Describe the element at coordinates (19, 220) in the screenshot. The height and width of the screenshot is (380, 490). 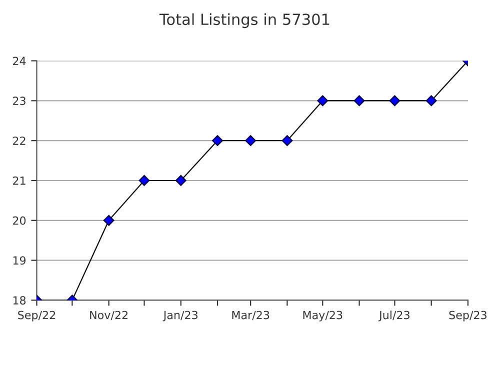
I see `y-tick-label: 20` at that location.